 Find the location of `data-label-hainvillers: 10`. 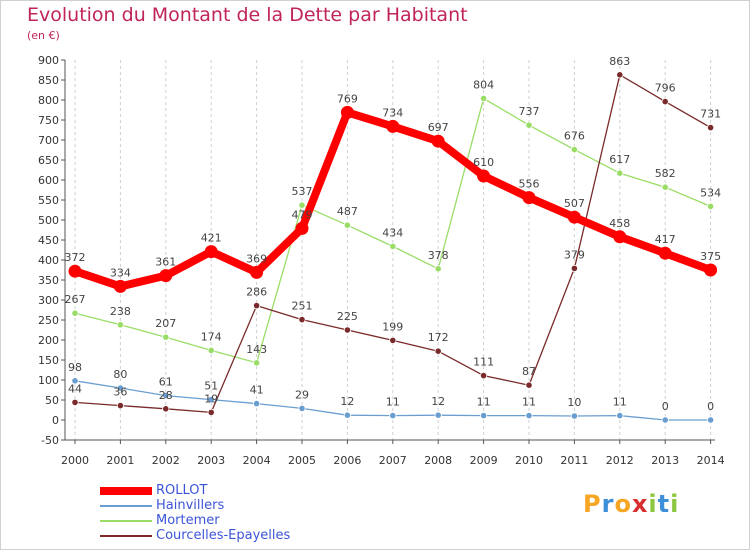

data-label-hainvillers: 10 is located at coordinates (574, 402).